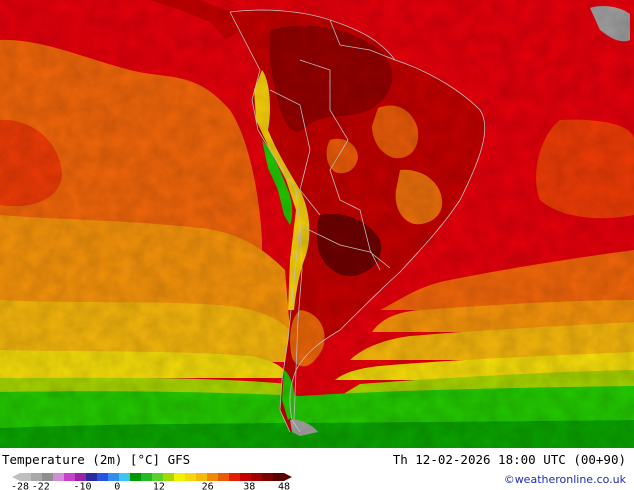  Describe the element at coordinates (249, 486) in the screenshot. I see `legend-tick-label: 38` at that location.